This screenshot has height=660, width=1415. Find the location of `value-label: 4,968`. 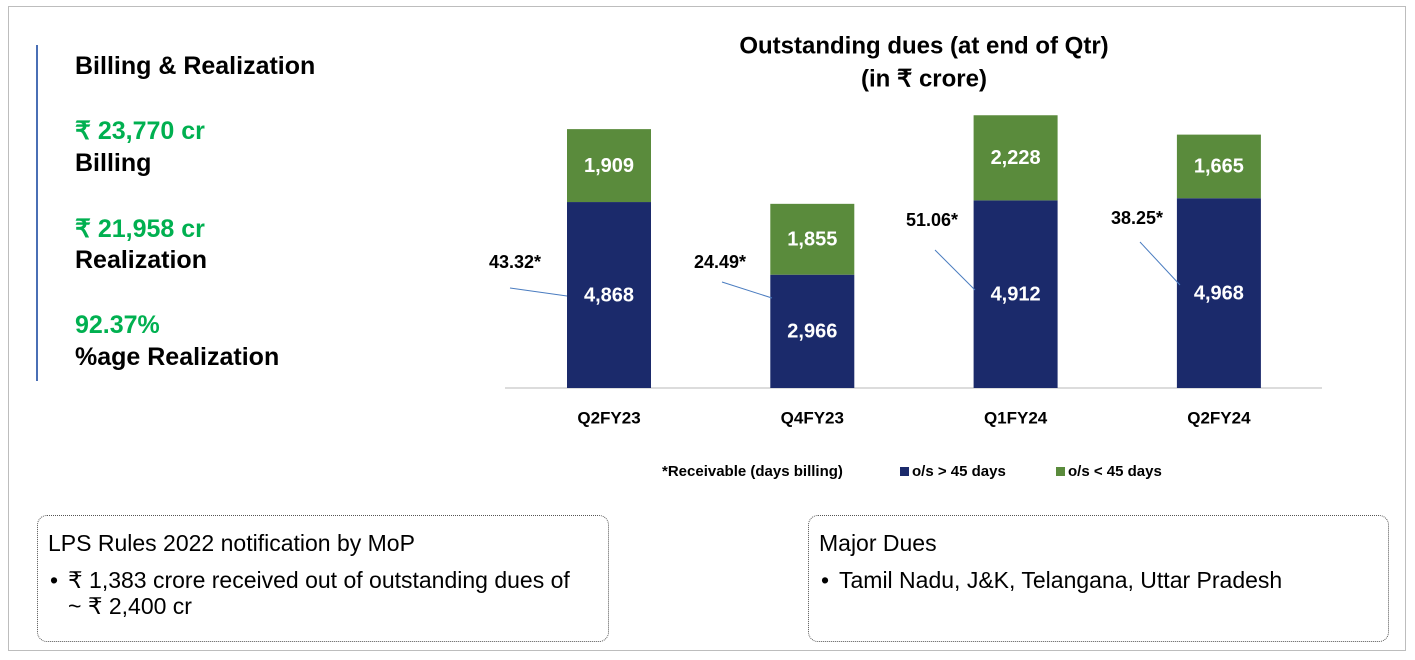

value-label: 4,968 is located at coordinates (1219, 293).